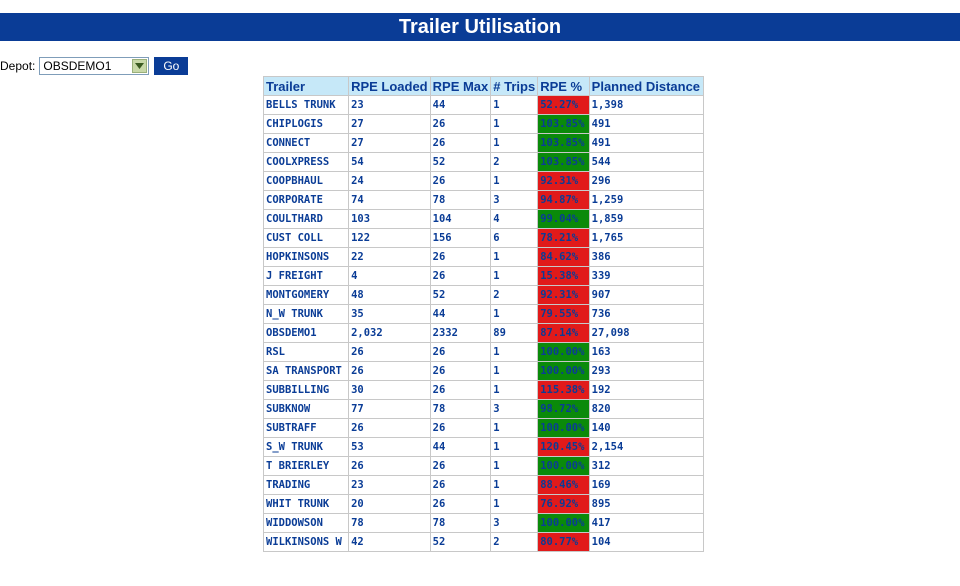  What do you see at coordinates (563, 485) in the screenshot?
I see `cell-rpe-pct: 88.46%` at bounding box center [563, 485].